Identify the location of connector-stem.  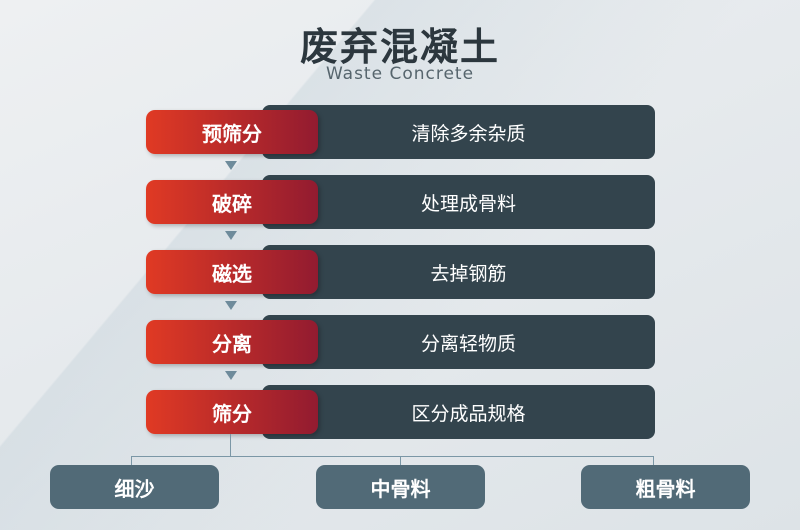
(230, 445).